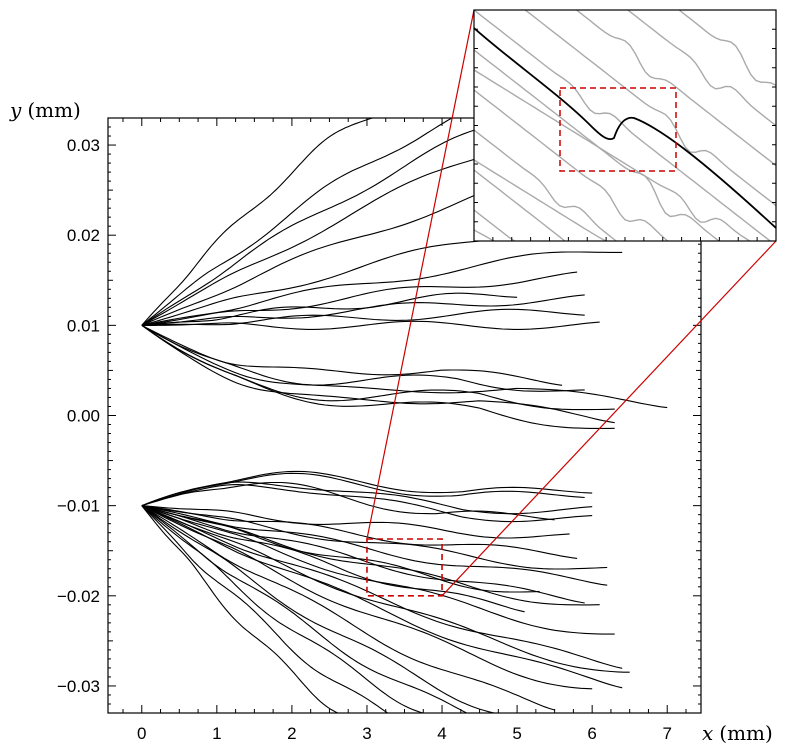 This screenshot has height=756, width=800. I want to click on zoom-connector-line, so click(420, 274).